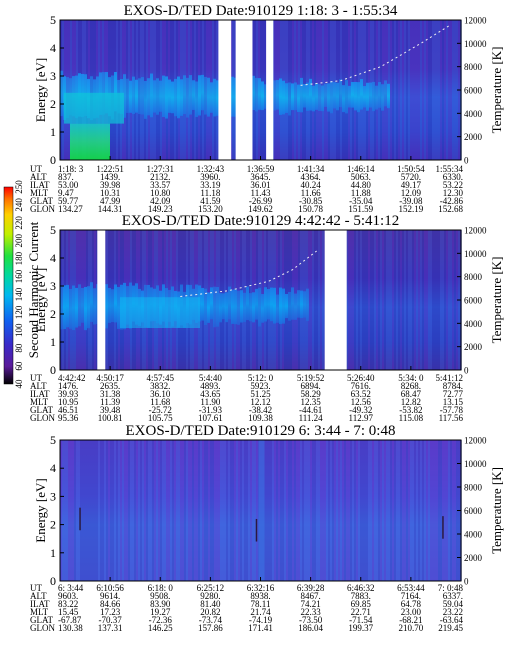  What do you see at coordinates (260, 185) in the screenshot?
I see `ephemeris-cell: 36.01` at bounding box center [260, 185].